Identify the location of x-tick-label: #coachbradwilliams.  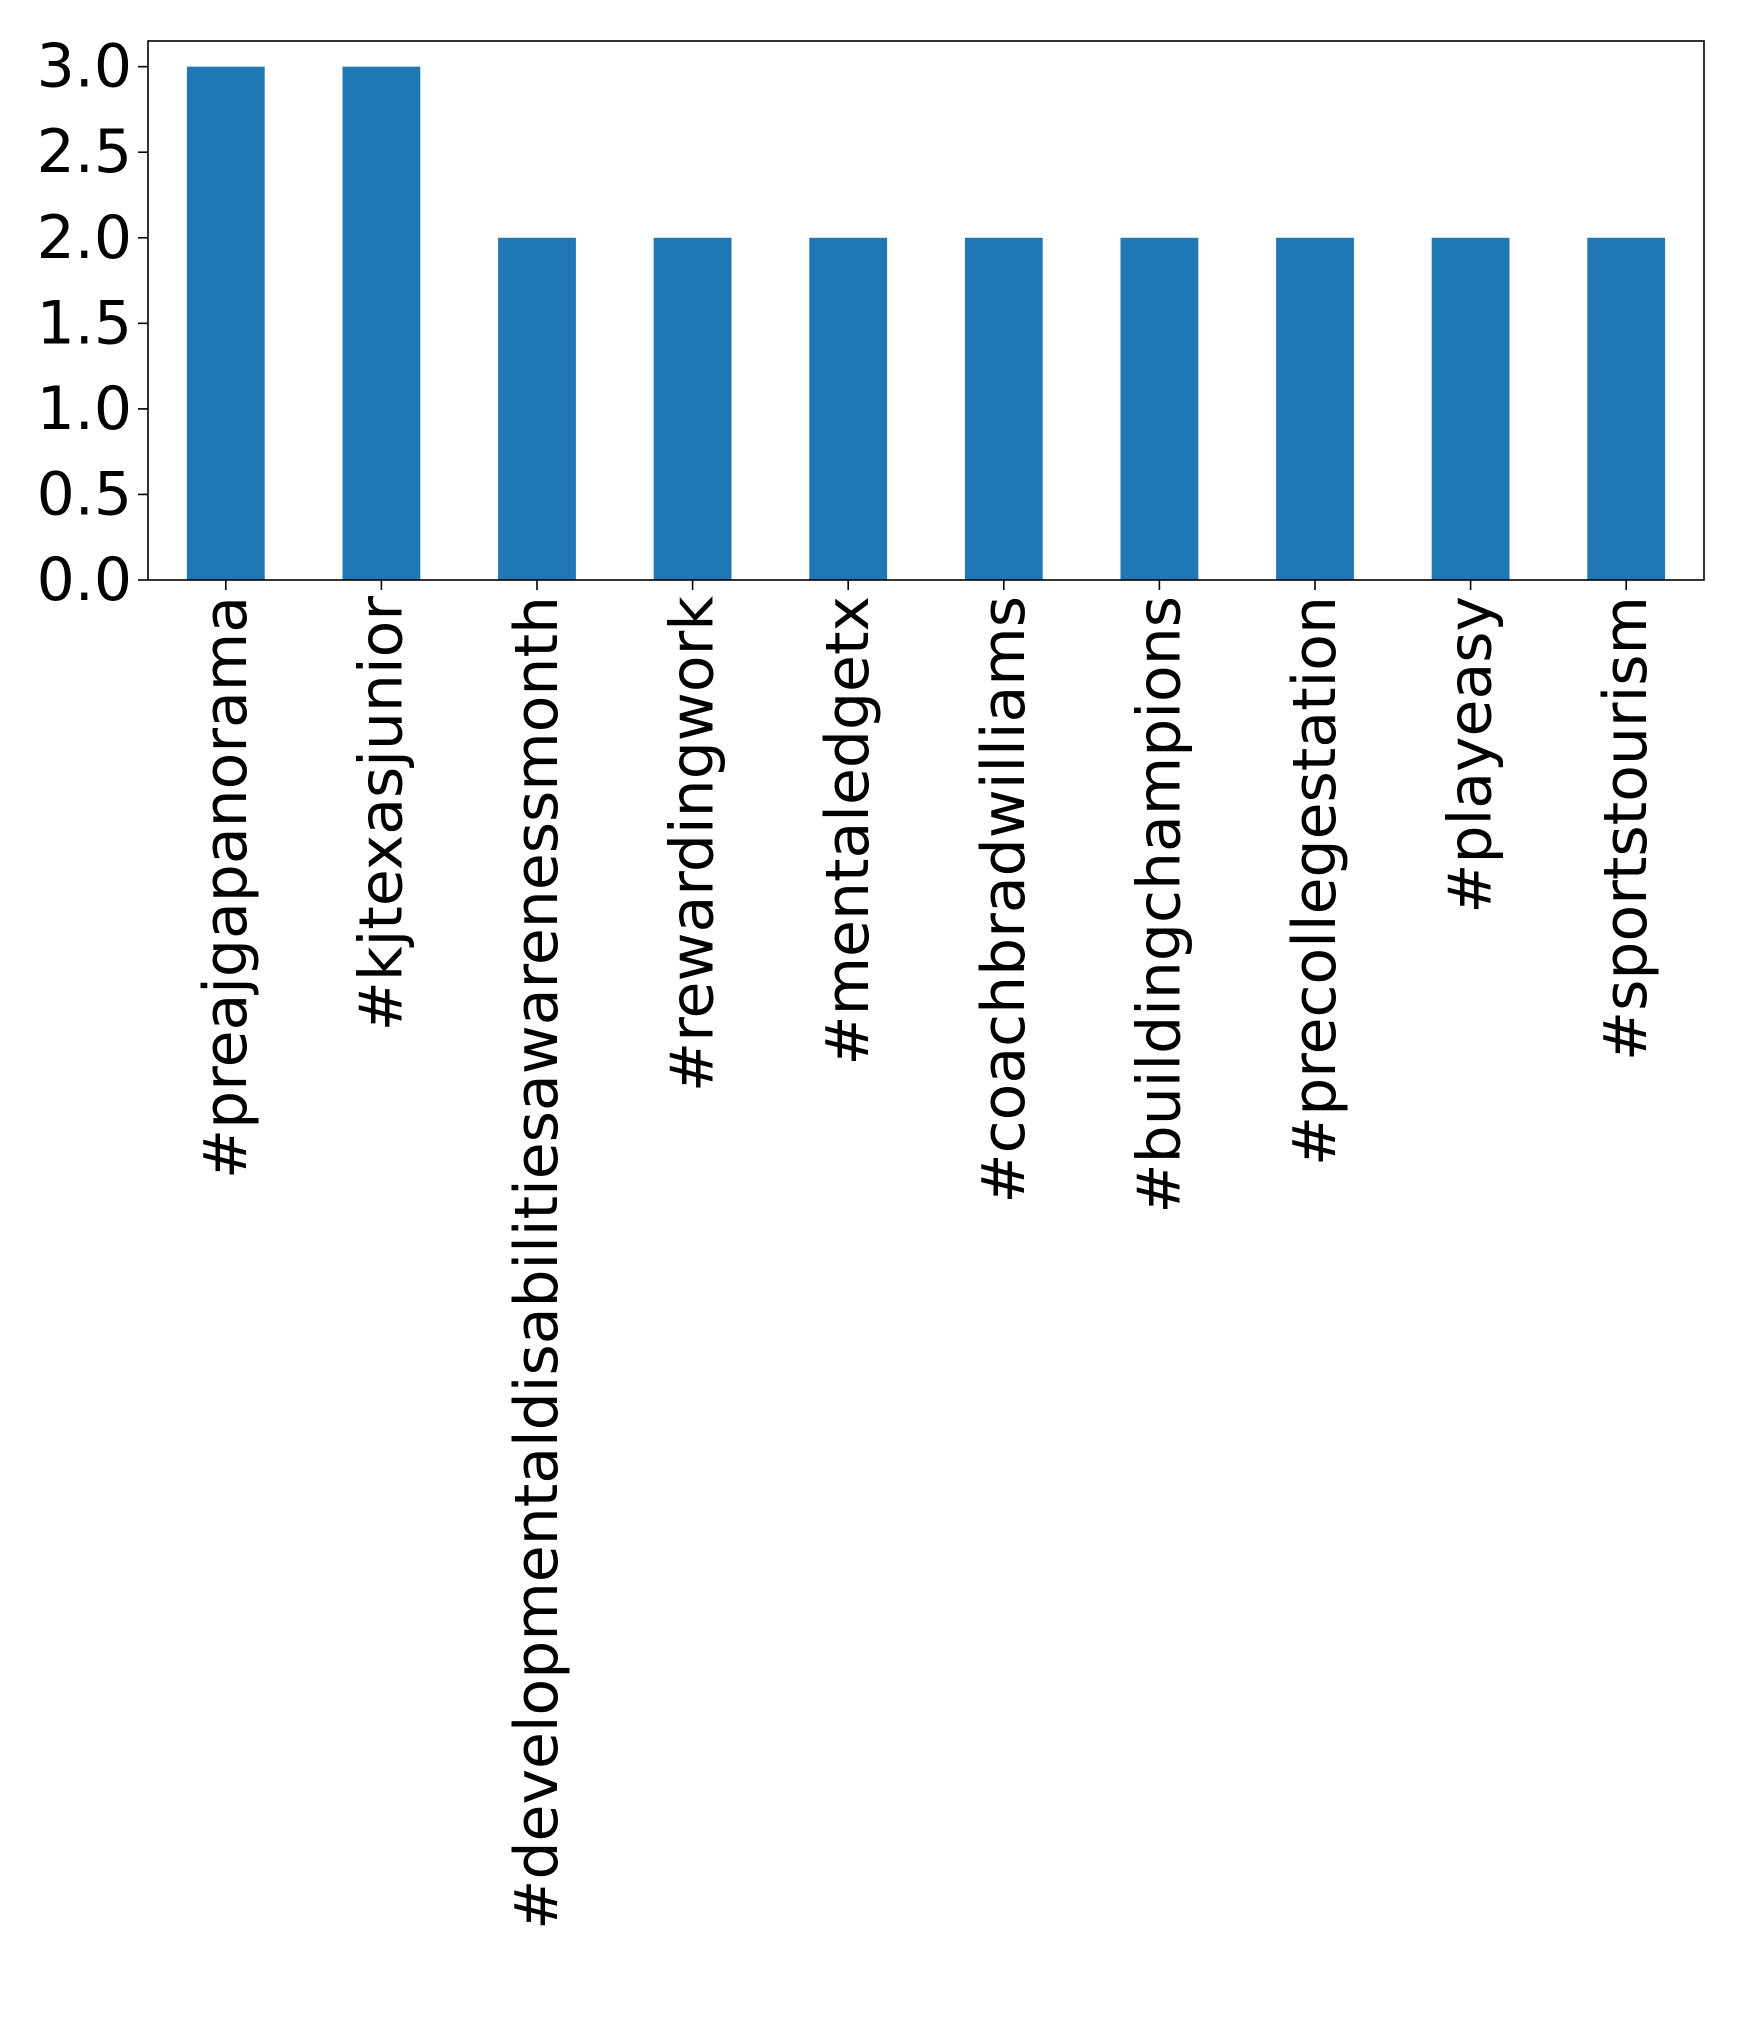
(1004, 900).